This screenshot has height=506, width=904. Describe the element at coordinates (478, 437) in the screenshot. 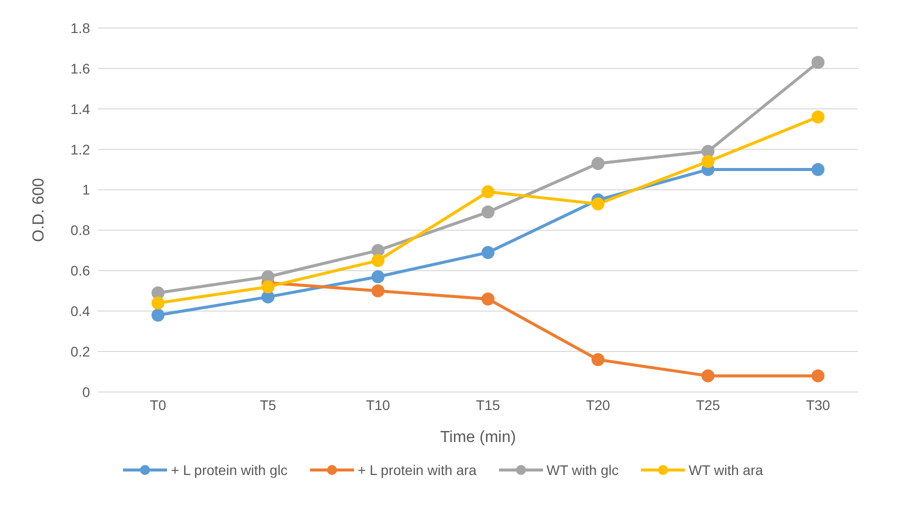

I see `x-axis-title: Time (min)` at that location.